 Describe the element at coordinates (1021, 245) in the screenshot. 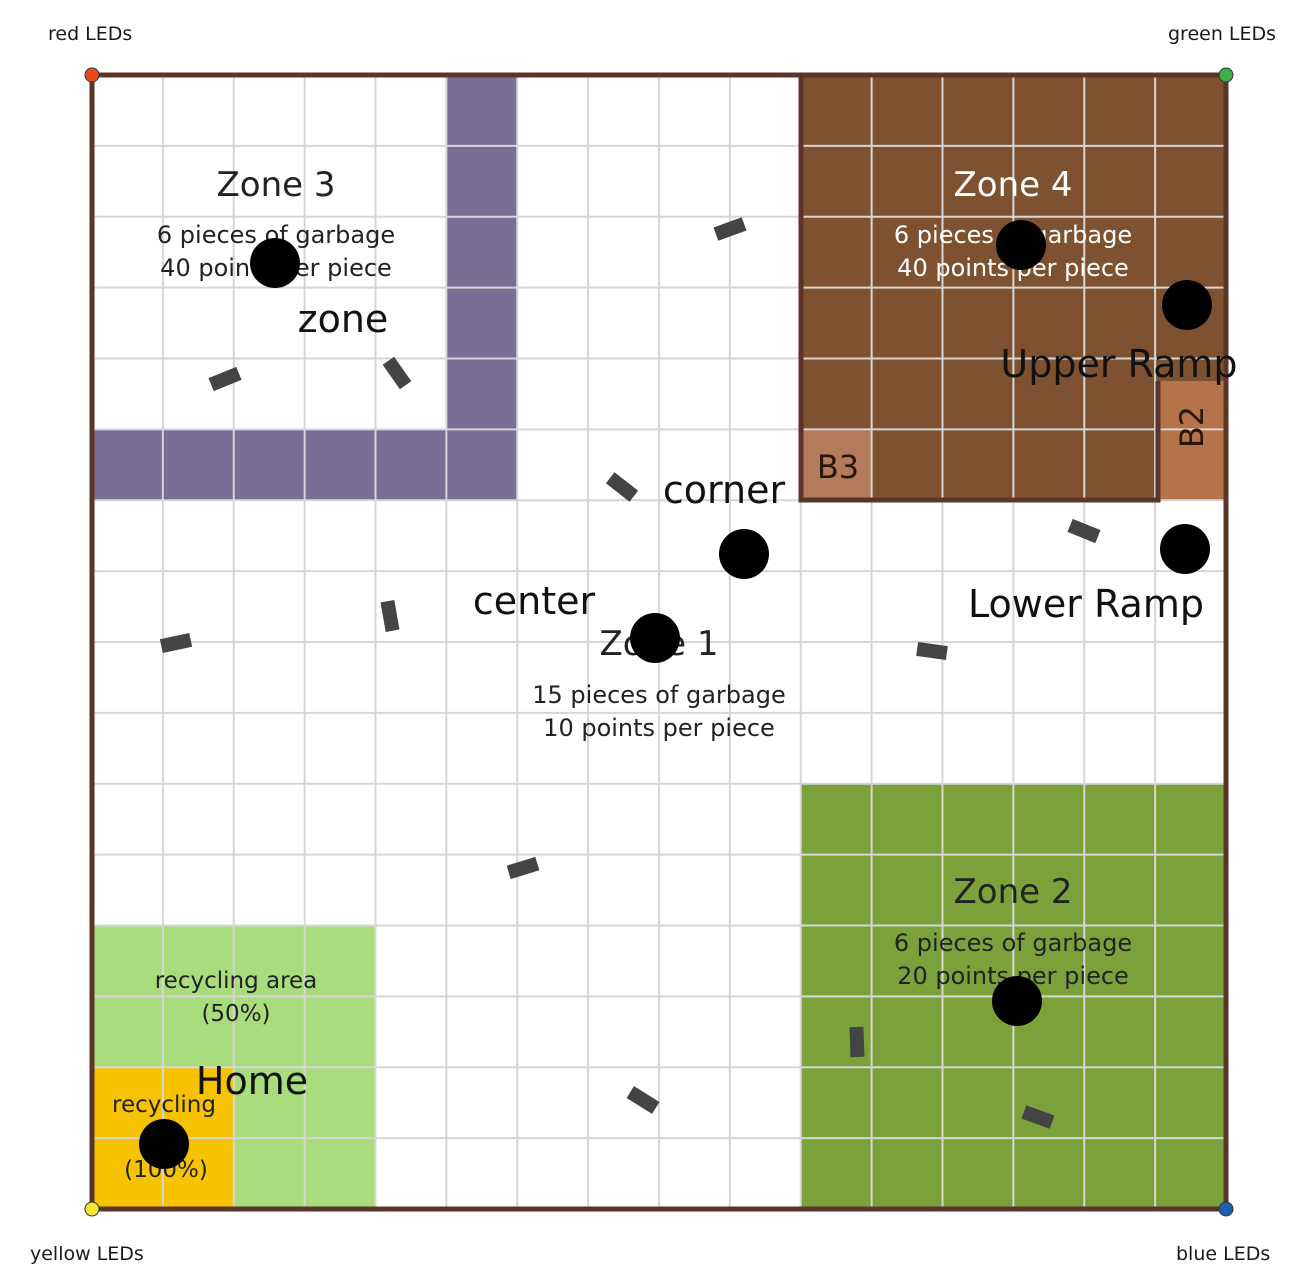

I see `zone-4-marker-dot` at that location.